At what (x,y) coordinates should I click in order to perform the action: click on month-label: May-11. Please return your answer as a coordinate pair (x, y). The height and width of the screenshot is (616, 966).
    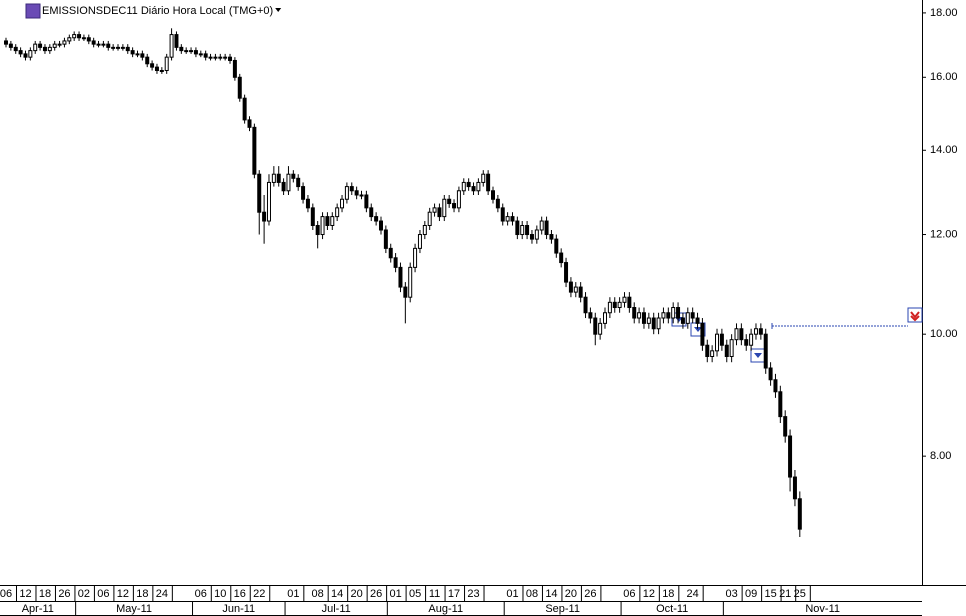
    Looking at the image, I should click on (134, 609).